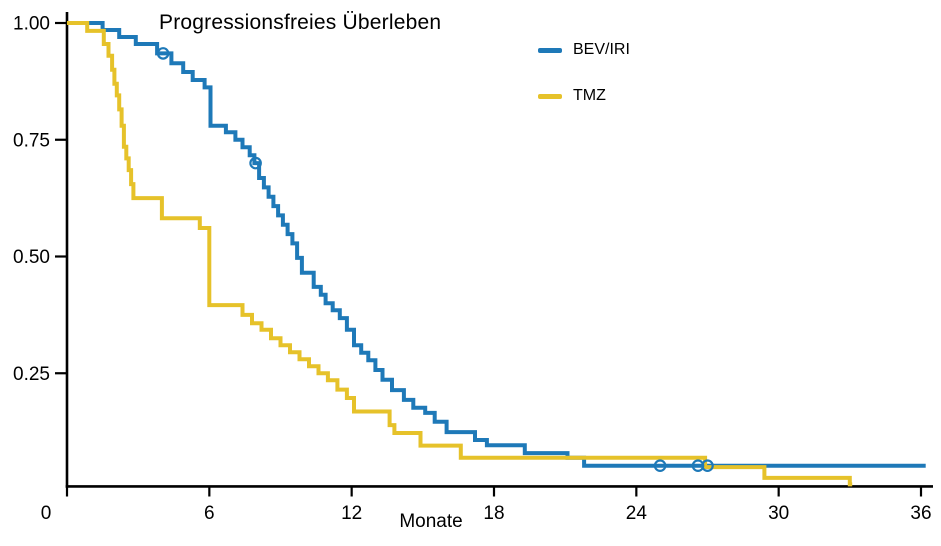 This screenshot has width=941, height=546. What do you see at coordinates (493, 513) in the screenshot?
I see `x-tick-label: 18` at bounding box center [493, 513].